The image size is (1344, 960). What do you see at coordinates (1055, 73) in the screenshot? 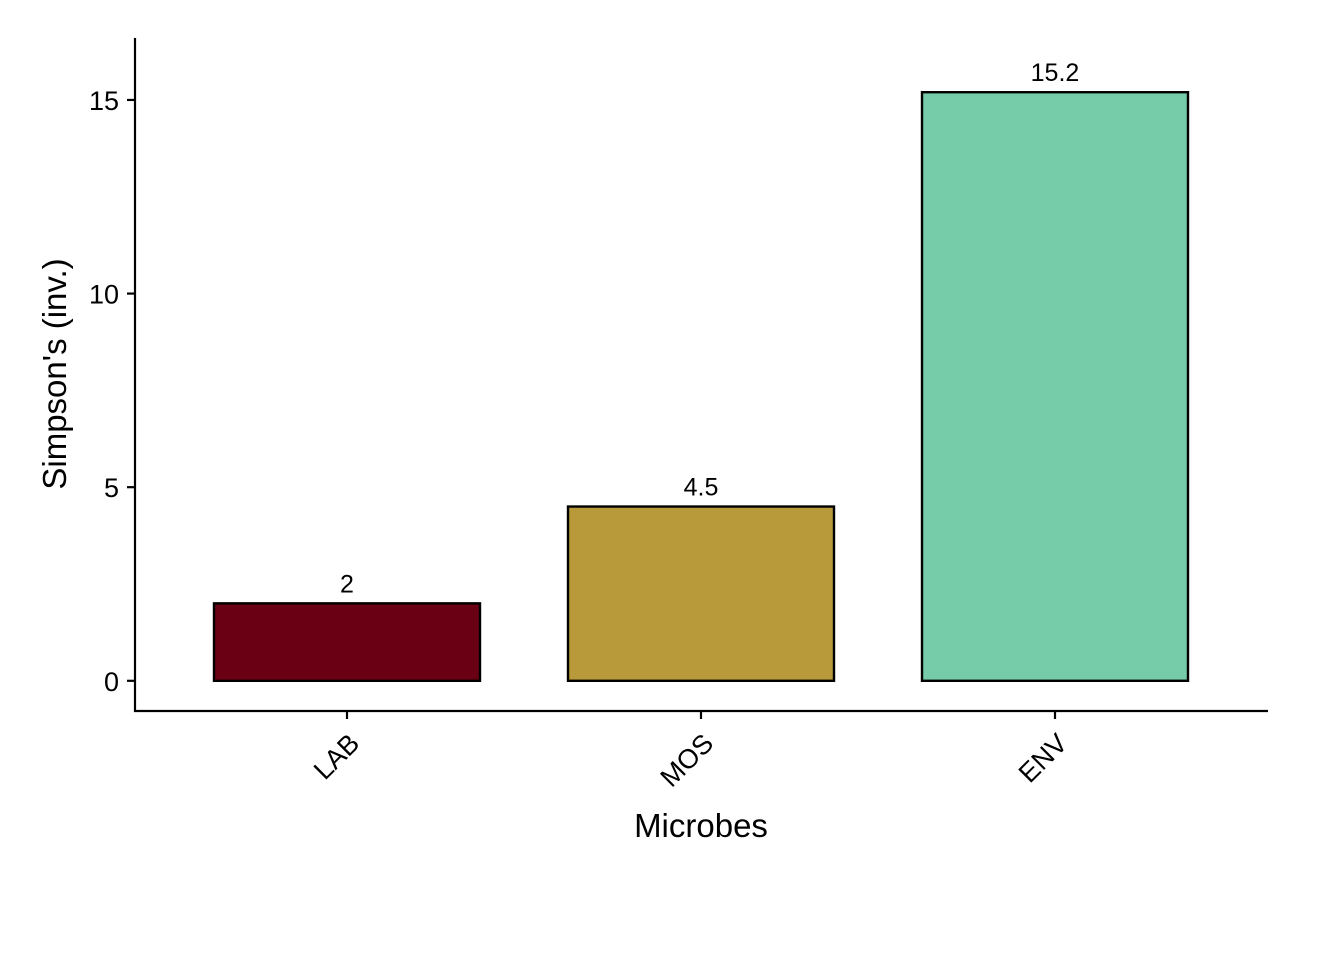
I see `data-label-env: 15.2` at bounding box center [1055, 73].